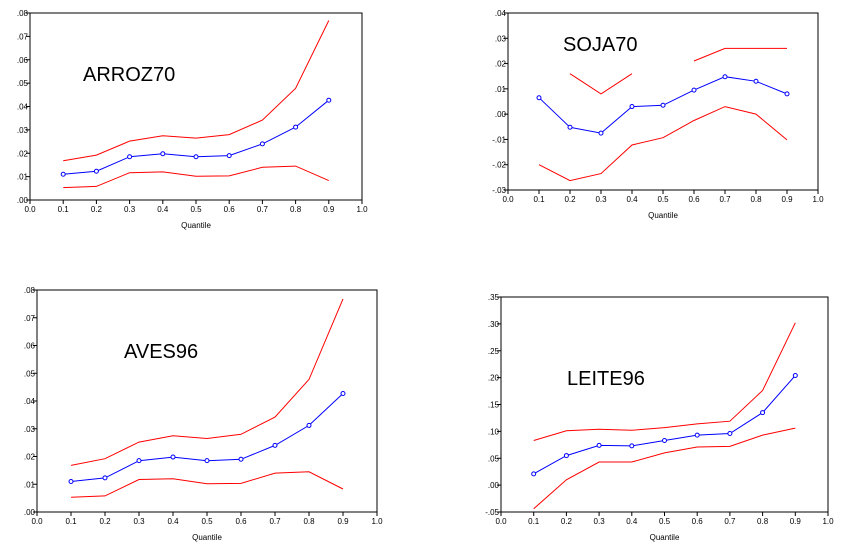 The image size is (847, 550). Describe the element at coordinates (499, 165) in the screenshot. I see `y-tick-label: -.02` at that location.